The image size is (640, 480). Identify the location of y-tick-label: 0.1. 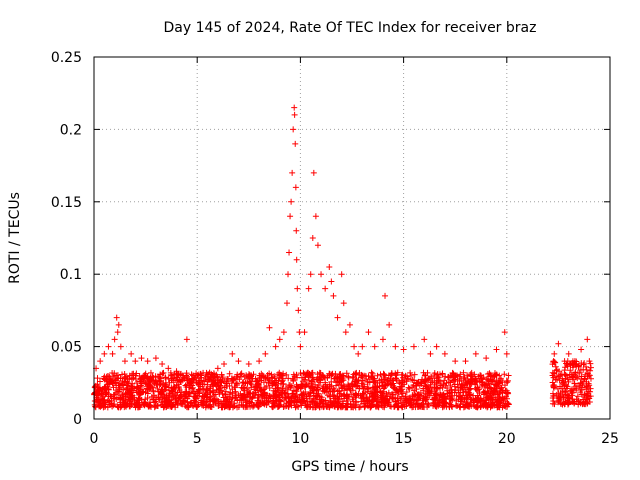
(71, 275).